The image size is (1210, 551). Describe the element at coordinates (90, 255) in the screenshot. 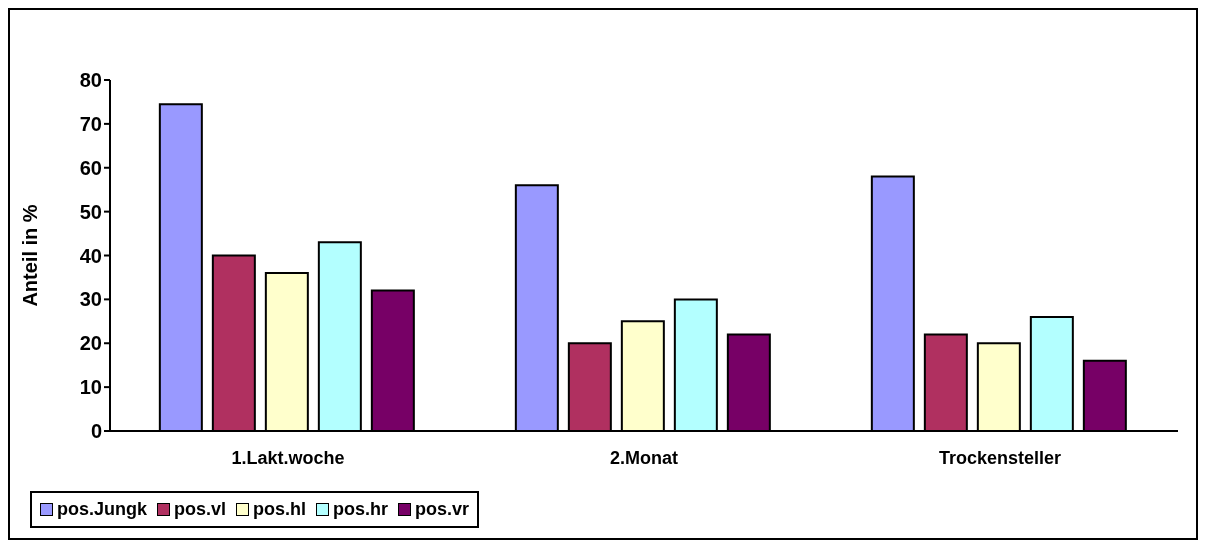

I see `y-tick-label: 40` at that location.